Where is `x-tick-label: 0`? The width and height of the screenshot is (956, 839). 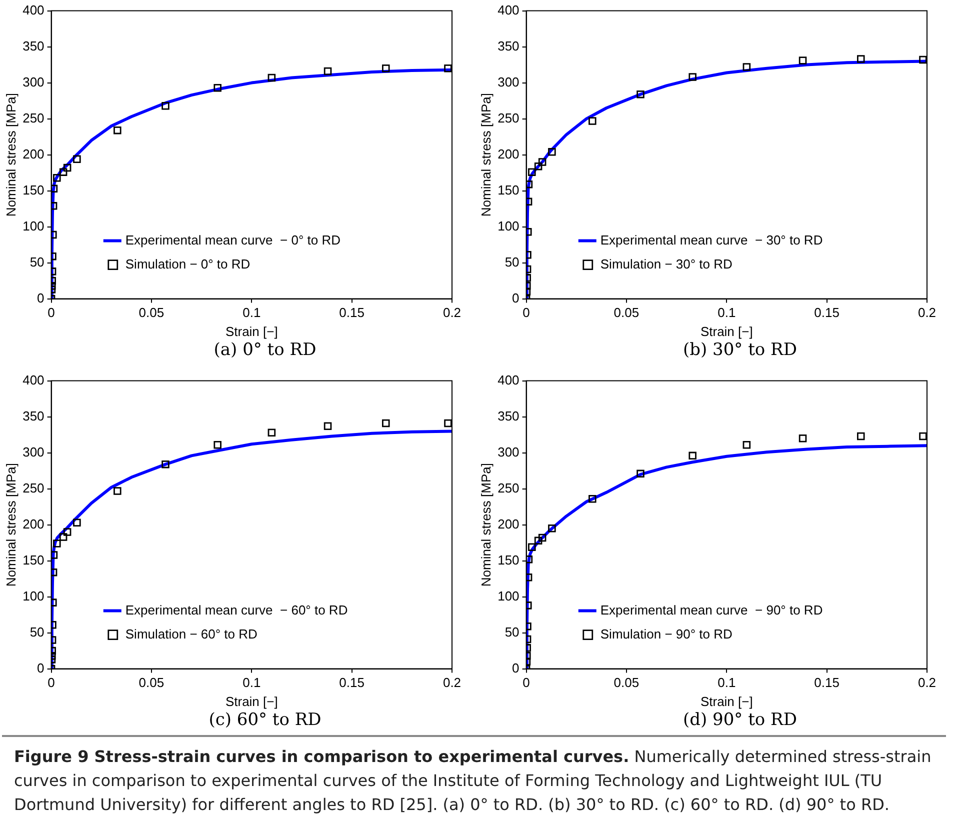 x-tick-label: 0 is located at coordinates (51, 682).